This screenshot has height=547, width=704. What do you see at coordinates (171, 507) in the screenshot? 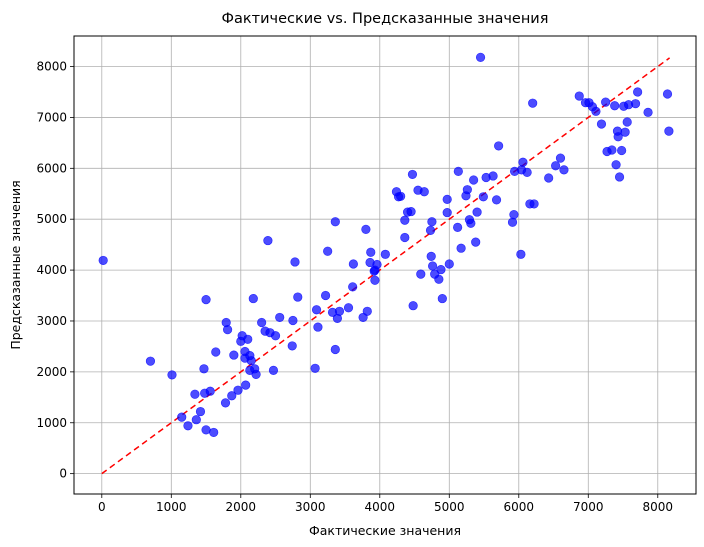
I see `x-tick-label: 1000` at bounding box center [171, 507].